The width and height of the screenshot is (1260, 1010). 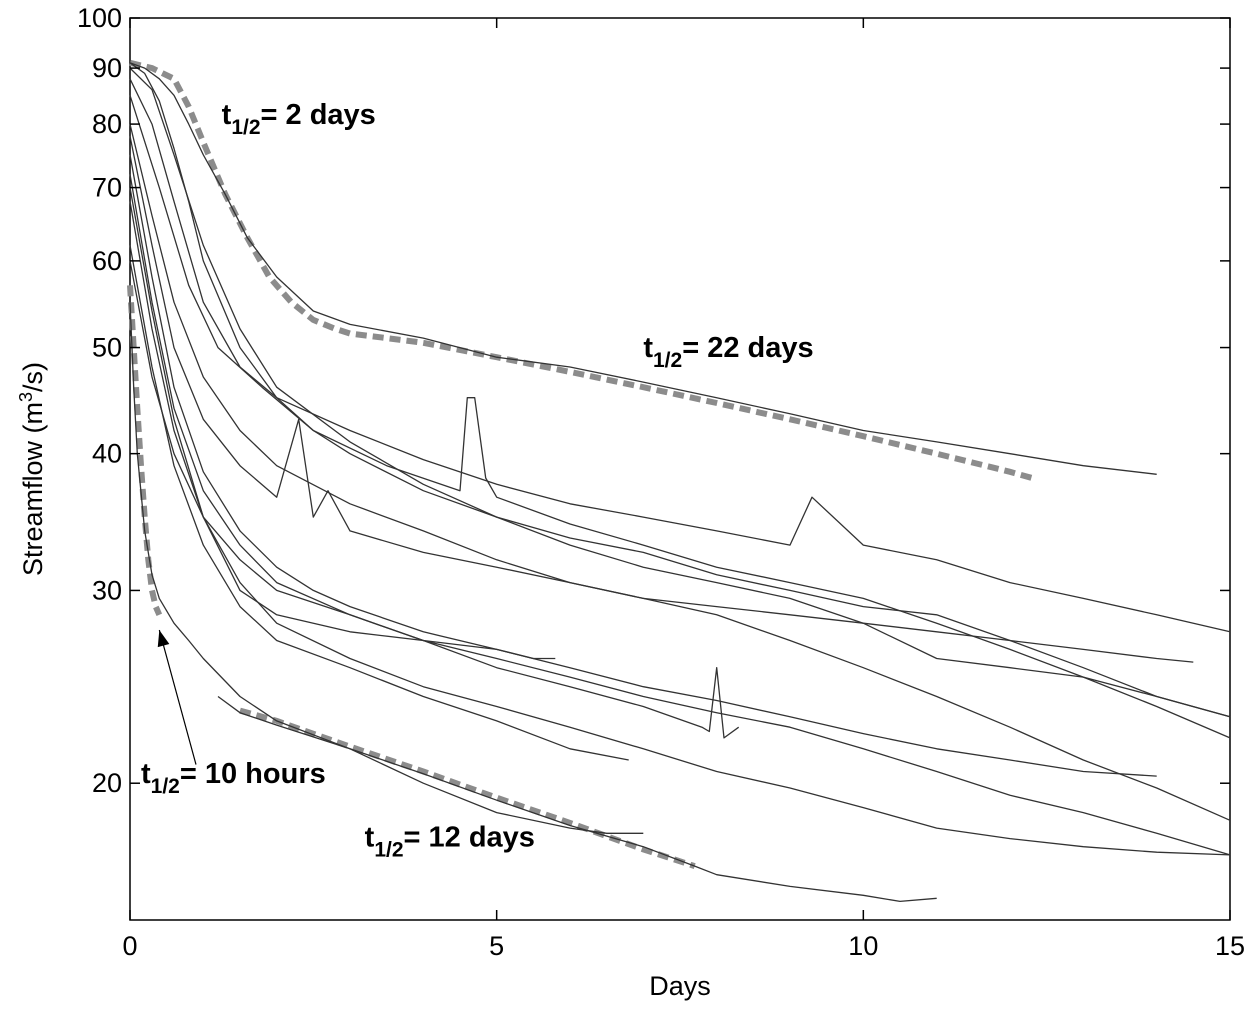 What do you see at coordinates (107, 454) in the screenshot?
I see `y-tick-label-40: 40` at bounding box center [107, 454].